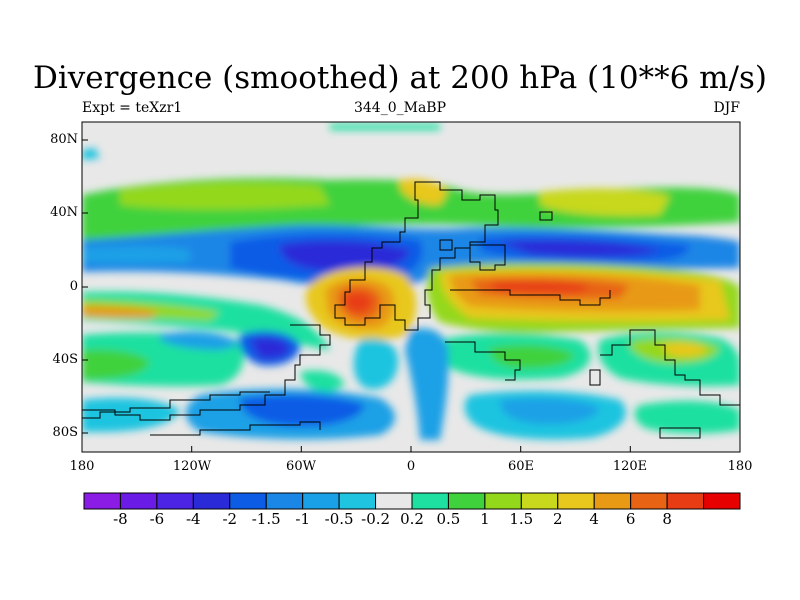 Image resolution: width=800 pixels, height=600 pixels. I want to click on colorbar-label: -0.5, so click(339, 519).